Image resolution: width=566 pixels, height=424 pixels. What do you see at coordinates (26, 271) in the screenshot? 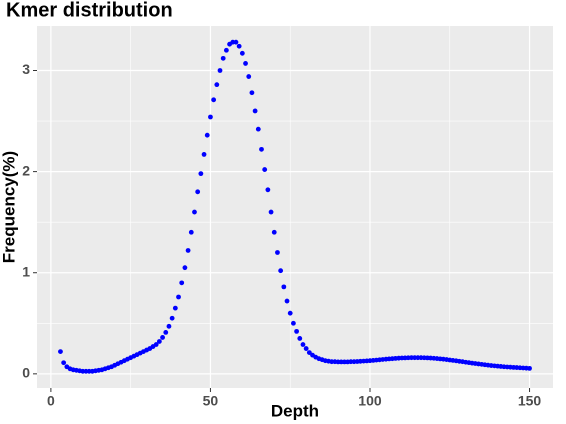
I see `y-tick-label: 1` at bounding box center [26, 271].